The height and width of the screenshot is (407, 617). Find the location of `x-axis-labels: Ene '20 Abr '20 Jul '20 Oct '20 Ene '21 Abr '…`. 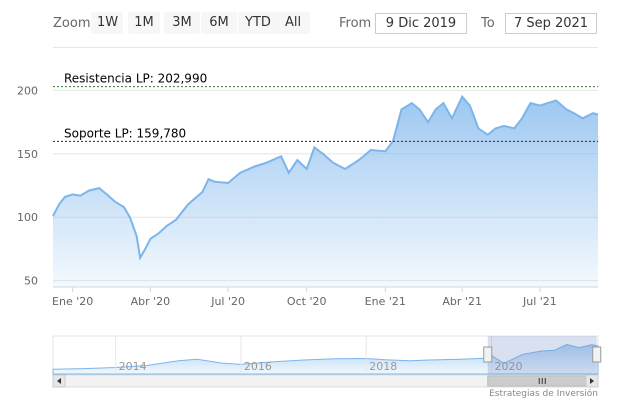

x-axis-labels: Ene '20 Abr '20 Jul '20 Oct '20 Ene '21 Abr '… is located at coordinates (304, 297).